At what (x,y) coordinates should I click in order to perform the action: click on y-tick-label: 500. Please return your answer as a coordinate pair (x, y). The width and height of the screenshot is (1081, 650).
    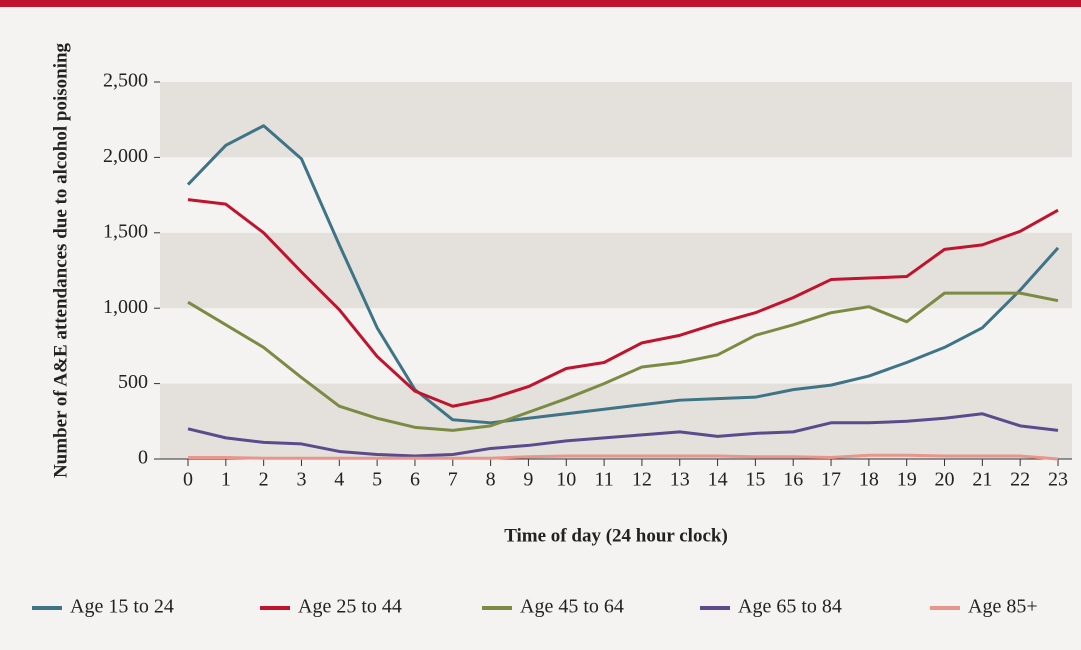
    Looking at the image, I should click on (133, 382).